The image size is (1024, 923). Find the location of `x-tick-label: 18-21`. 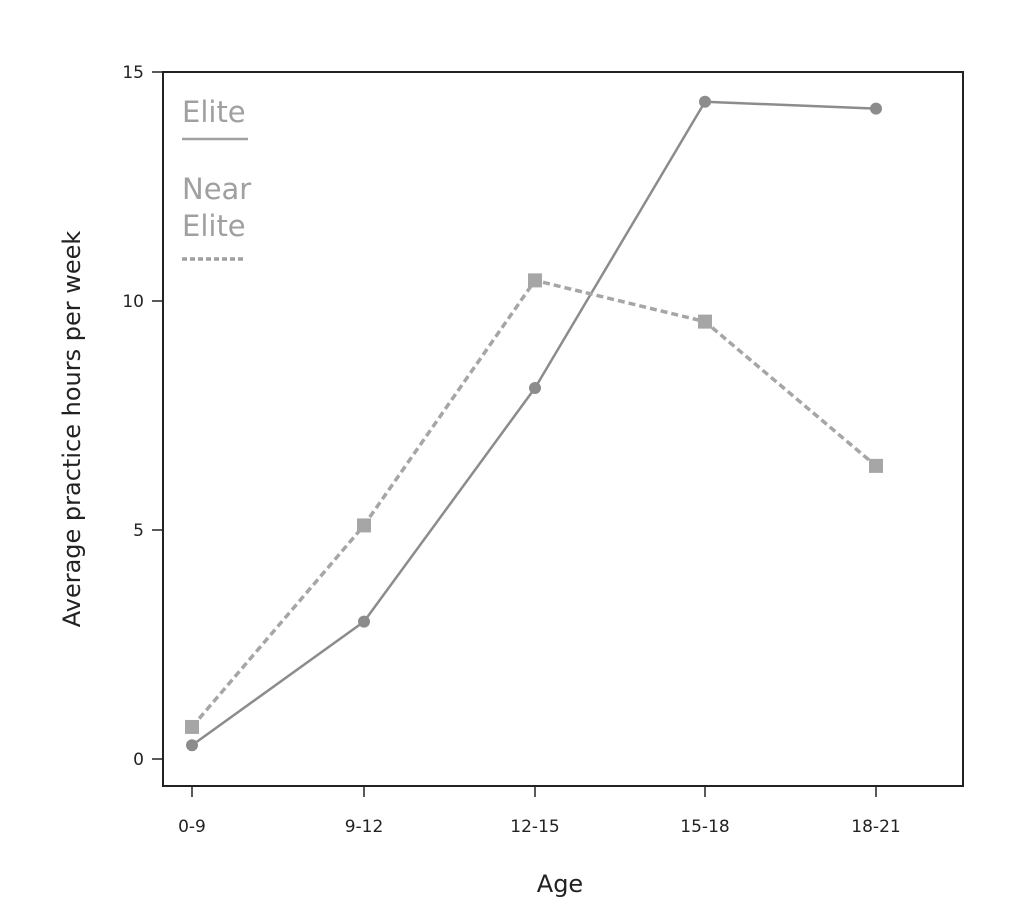

x-tick-label: 18-21 is located at coordinates (875, 827).